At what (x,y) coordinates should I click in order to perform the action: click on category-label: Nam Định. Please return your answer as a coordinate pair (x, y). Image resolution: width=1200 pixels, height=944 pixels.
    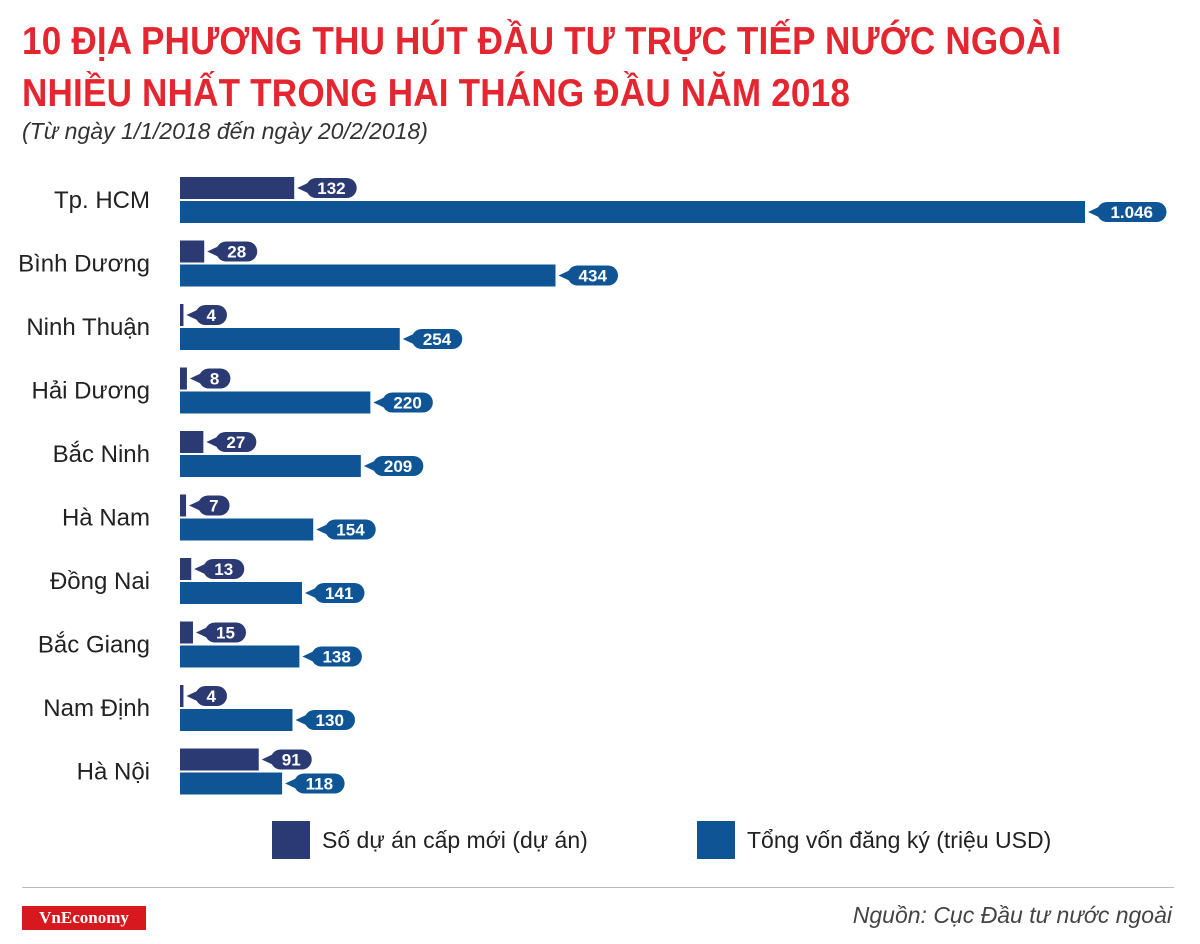
    Looking at the image, I should click on (96, 708).